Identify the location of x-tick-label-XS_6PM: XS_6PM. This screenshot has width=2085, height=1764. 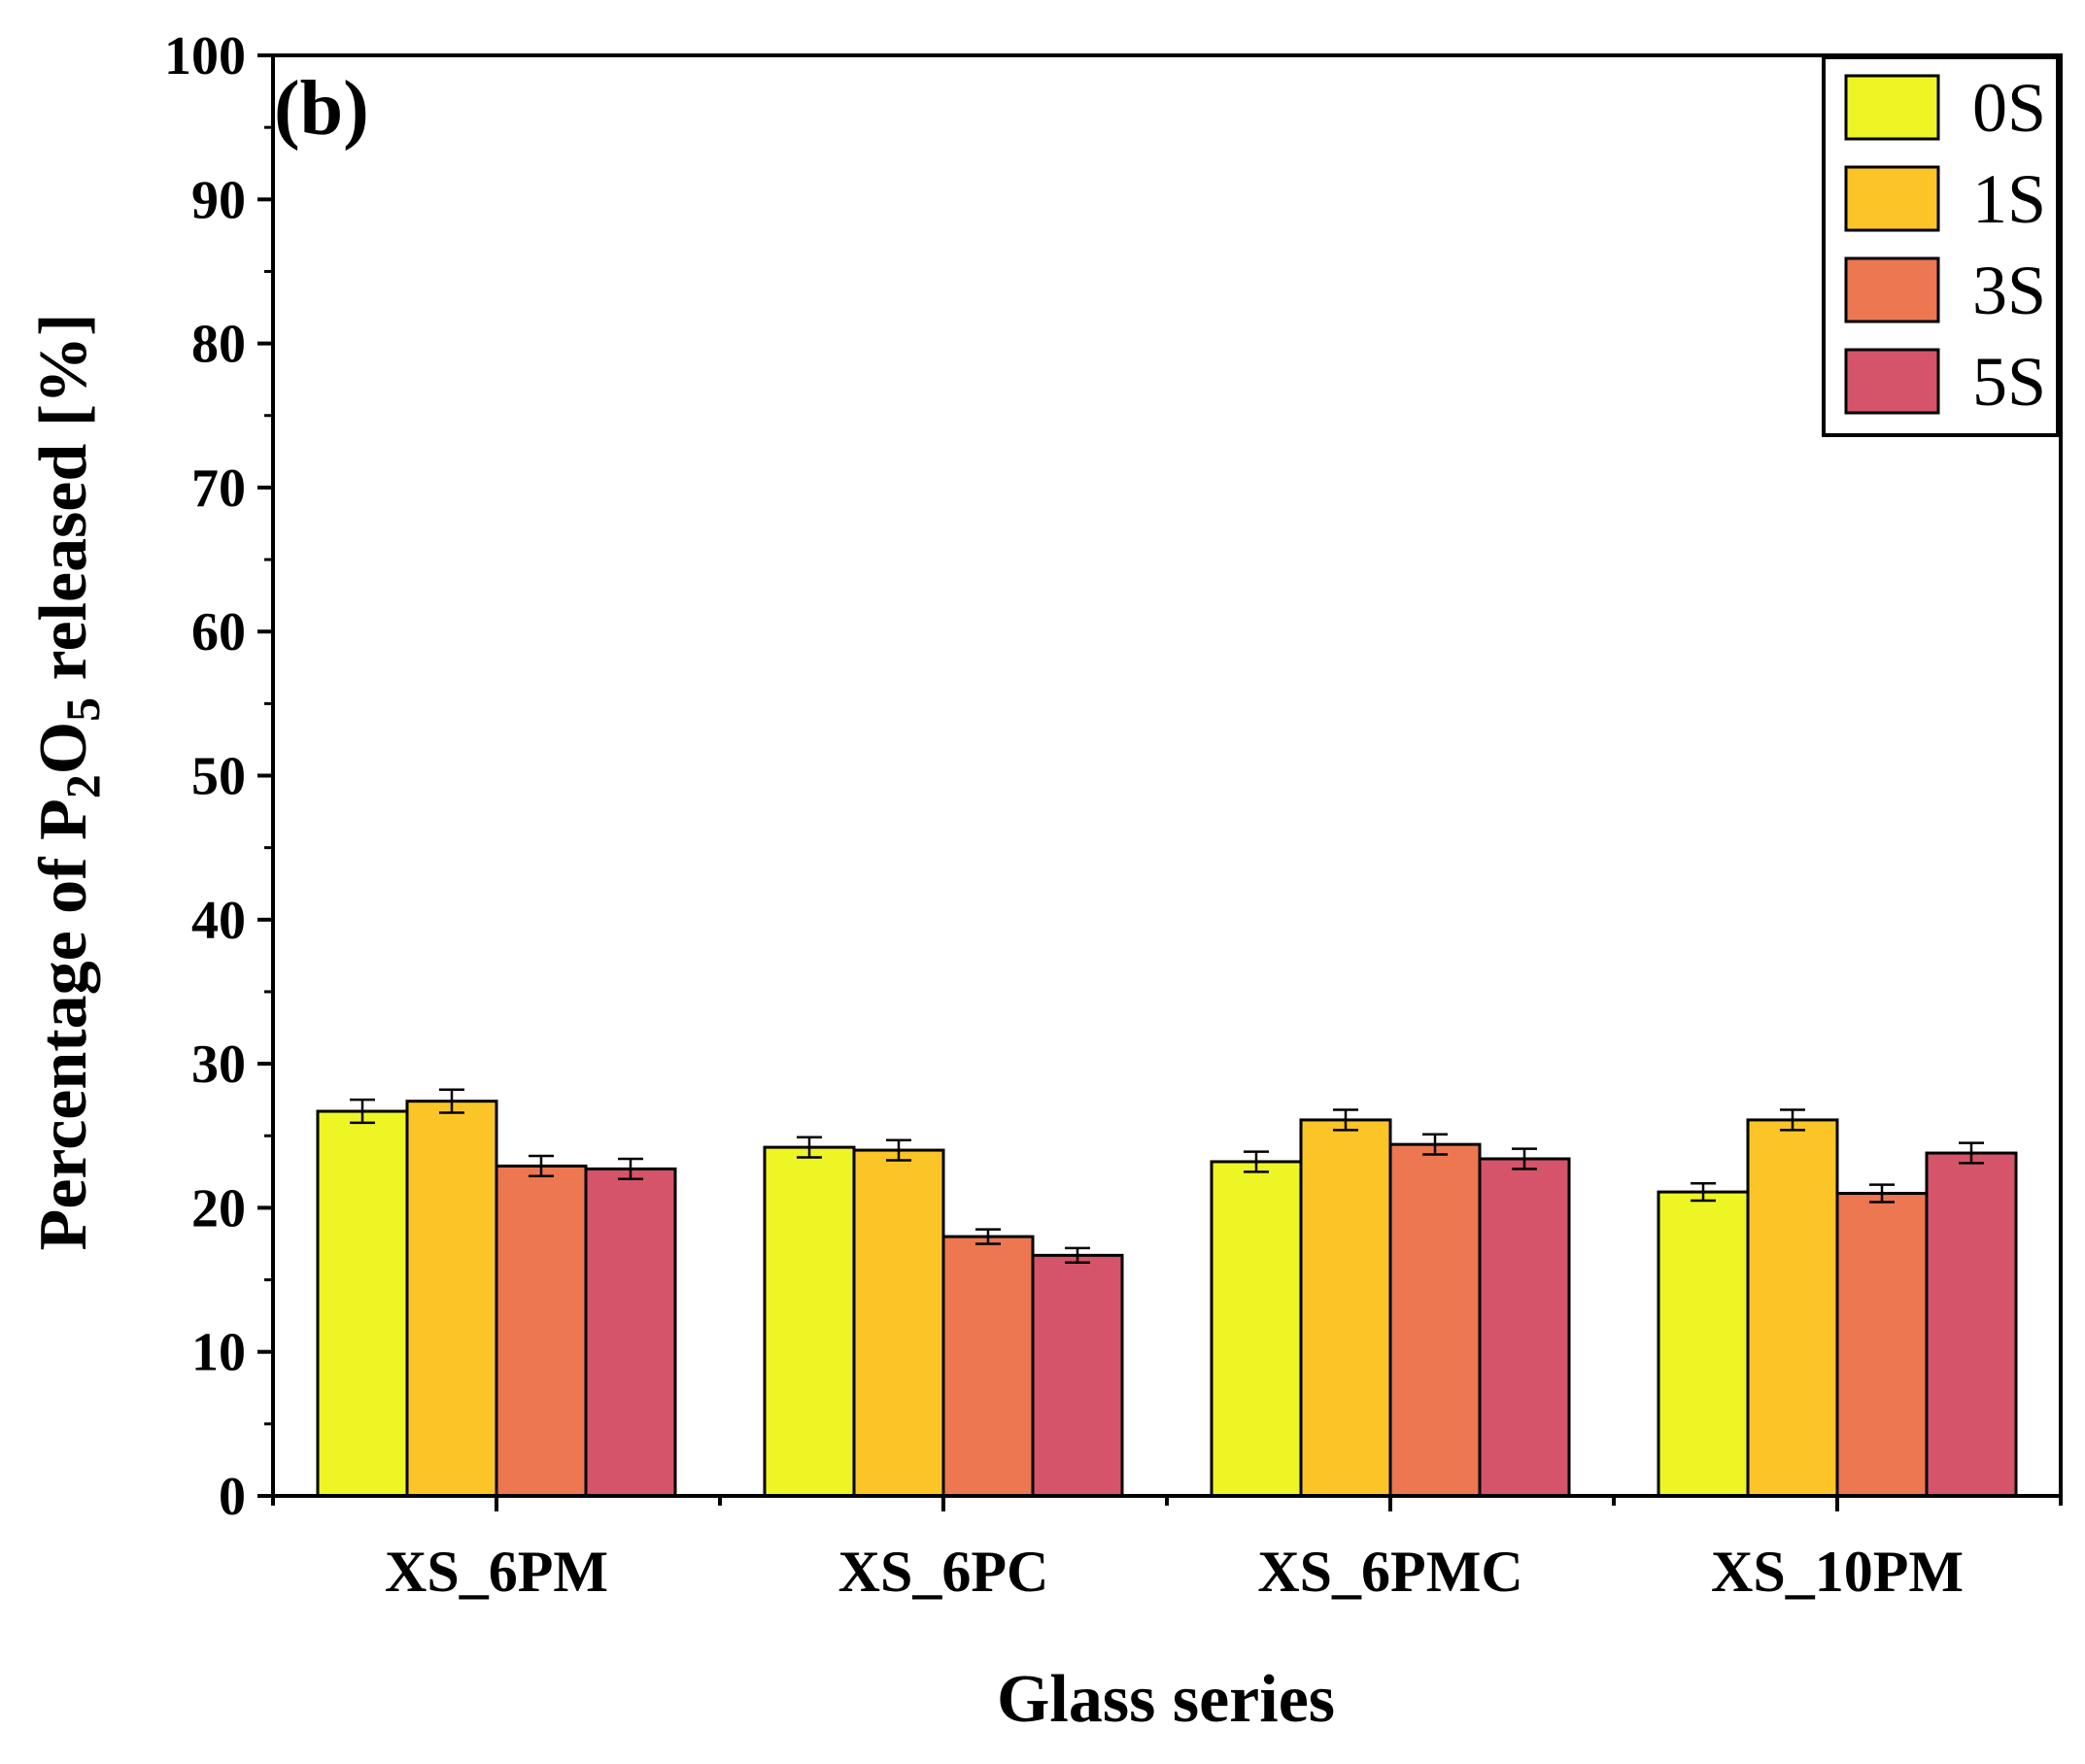
(497, 1572).